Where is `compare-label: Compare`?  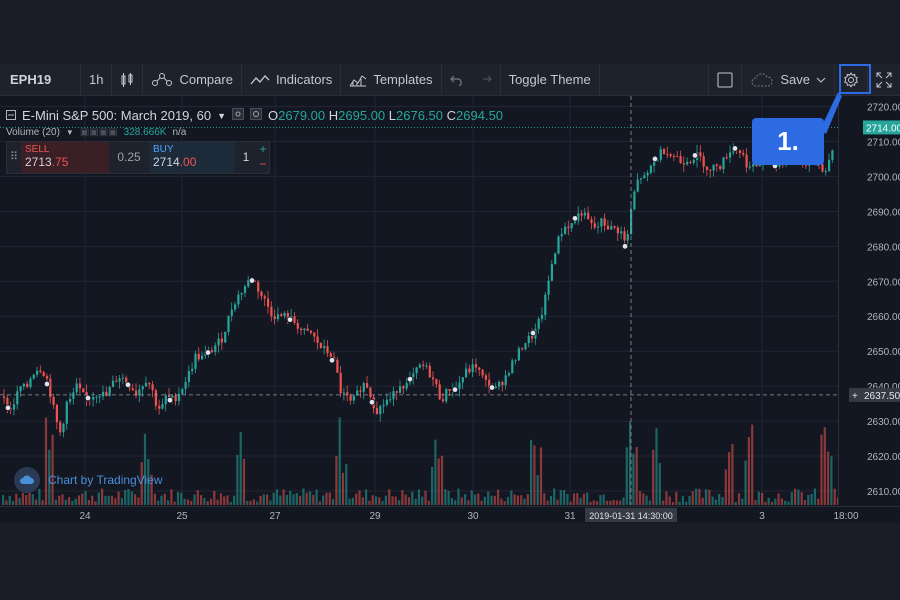 compare-label: Compare is located at coordinates (206, 79).